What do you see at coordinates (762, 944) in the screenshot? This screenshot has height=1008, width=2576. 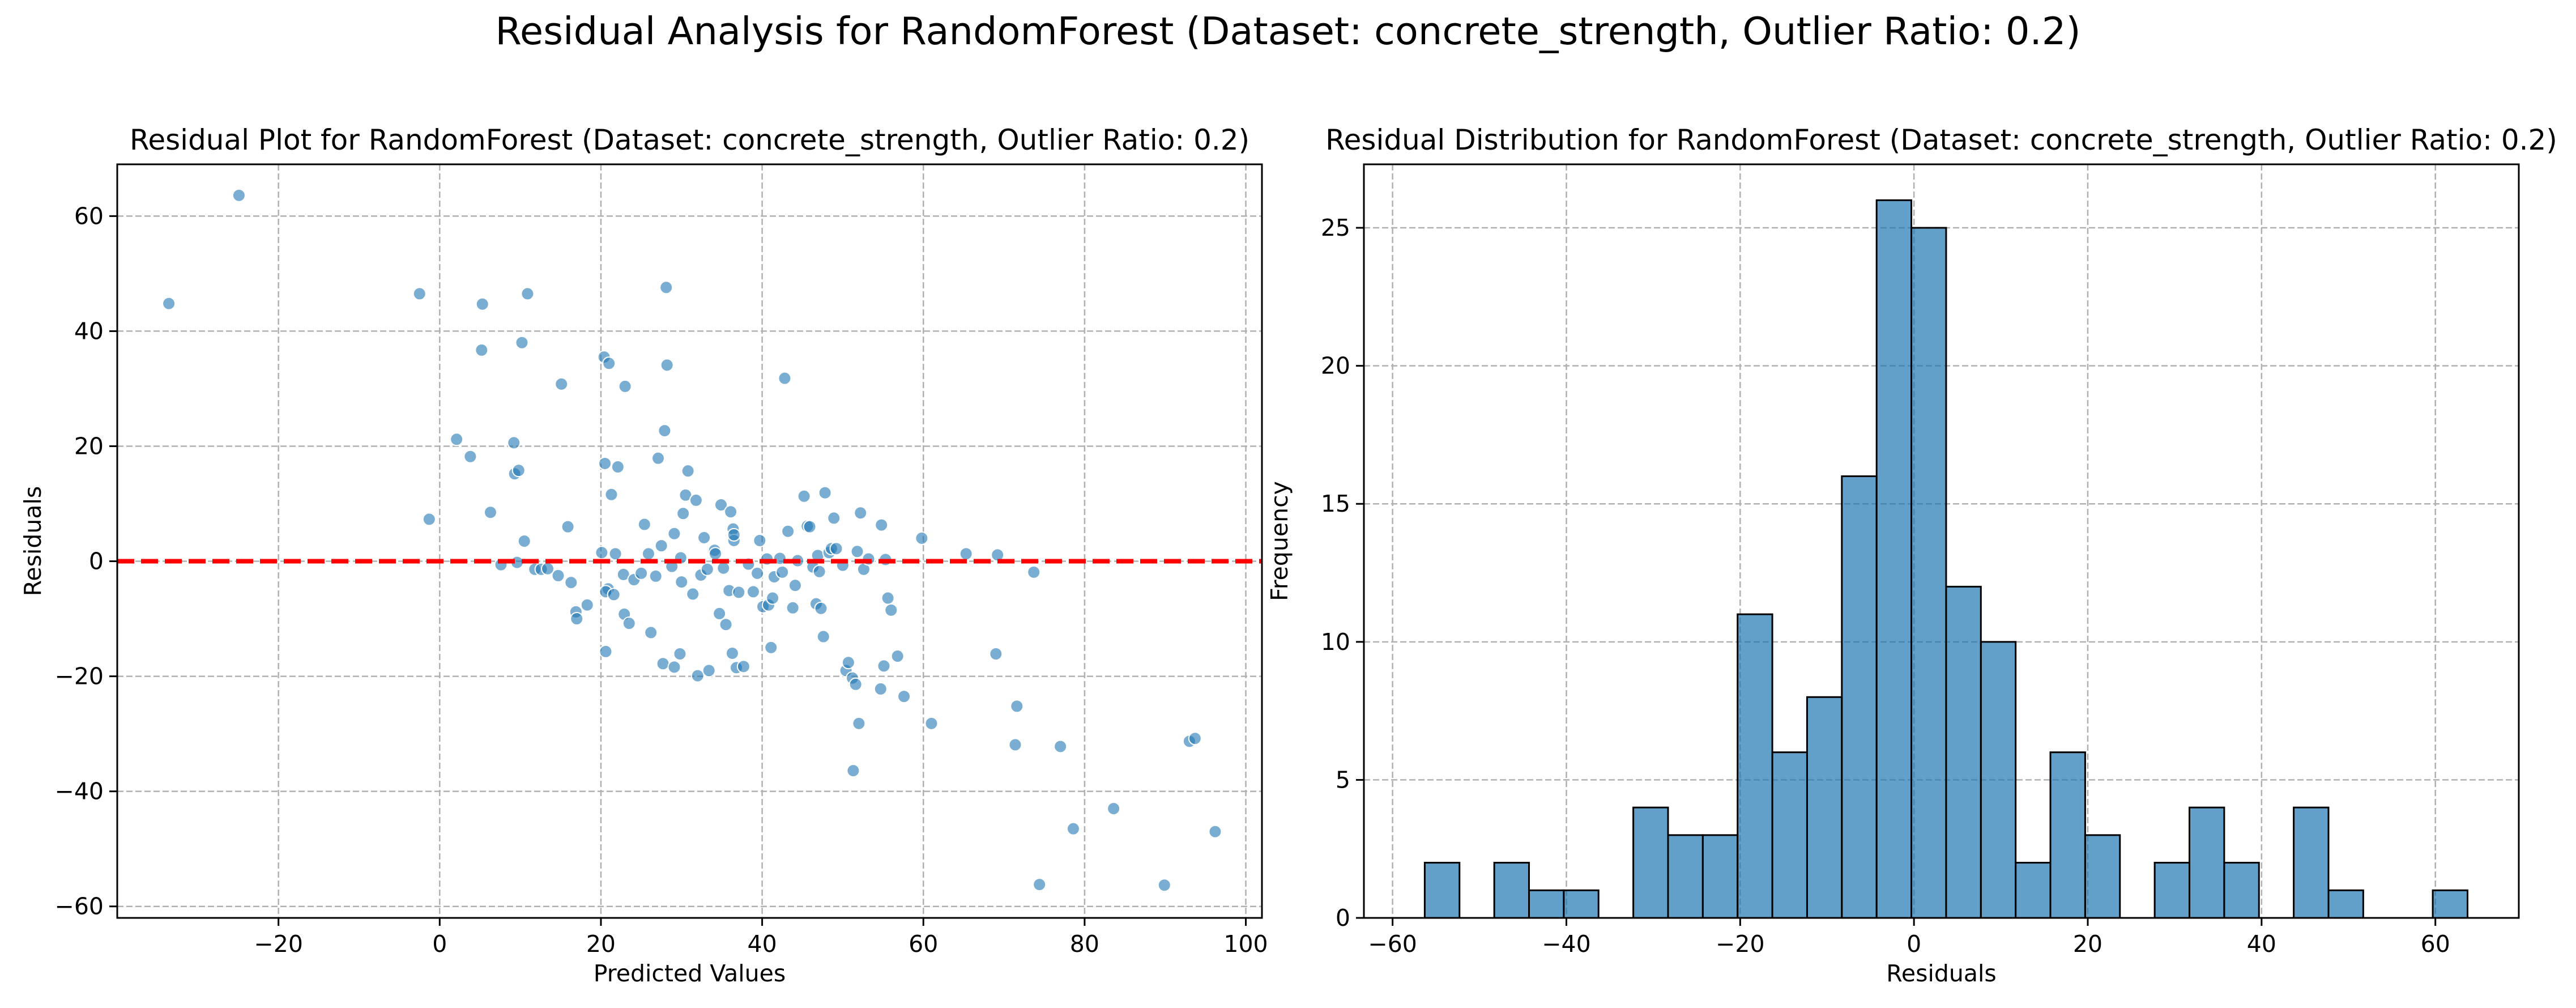 I see `s-x-tick-label: 40` at bounding box center [762, 944].